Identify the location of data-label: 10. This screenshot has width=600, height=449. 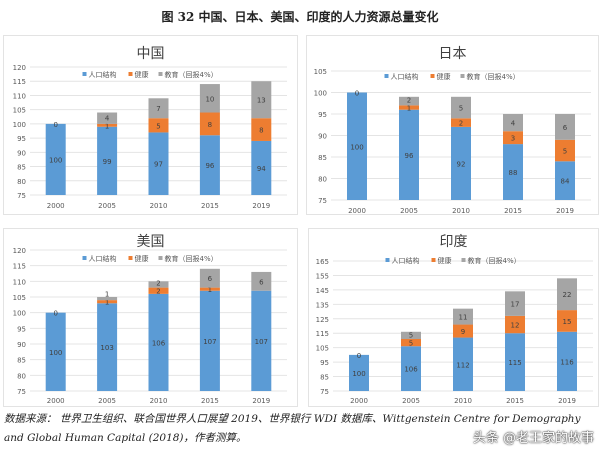
(209, 99).